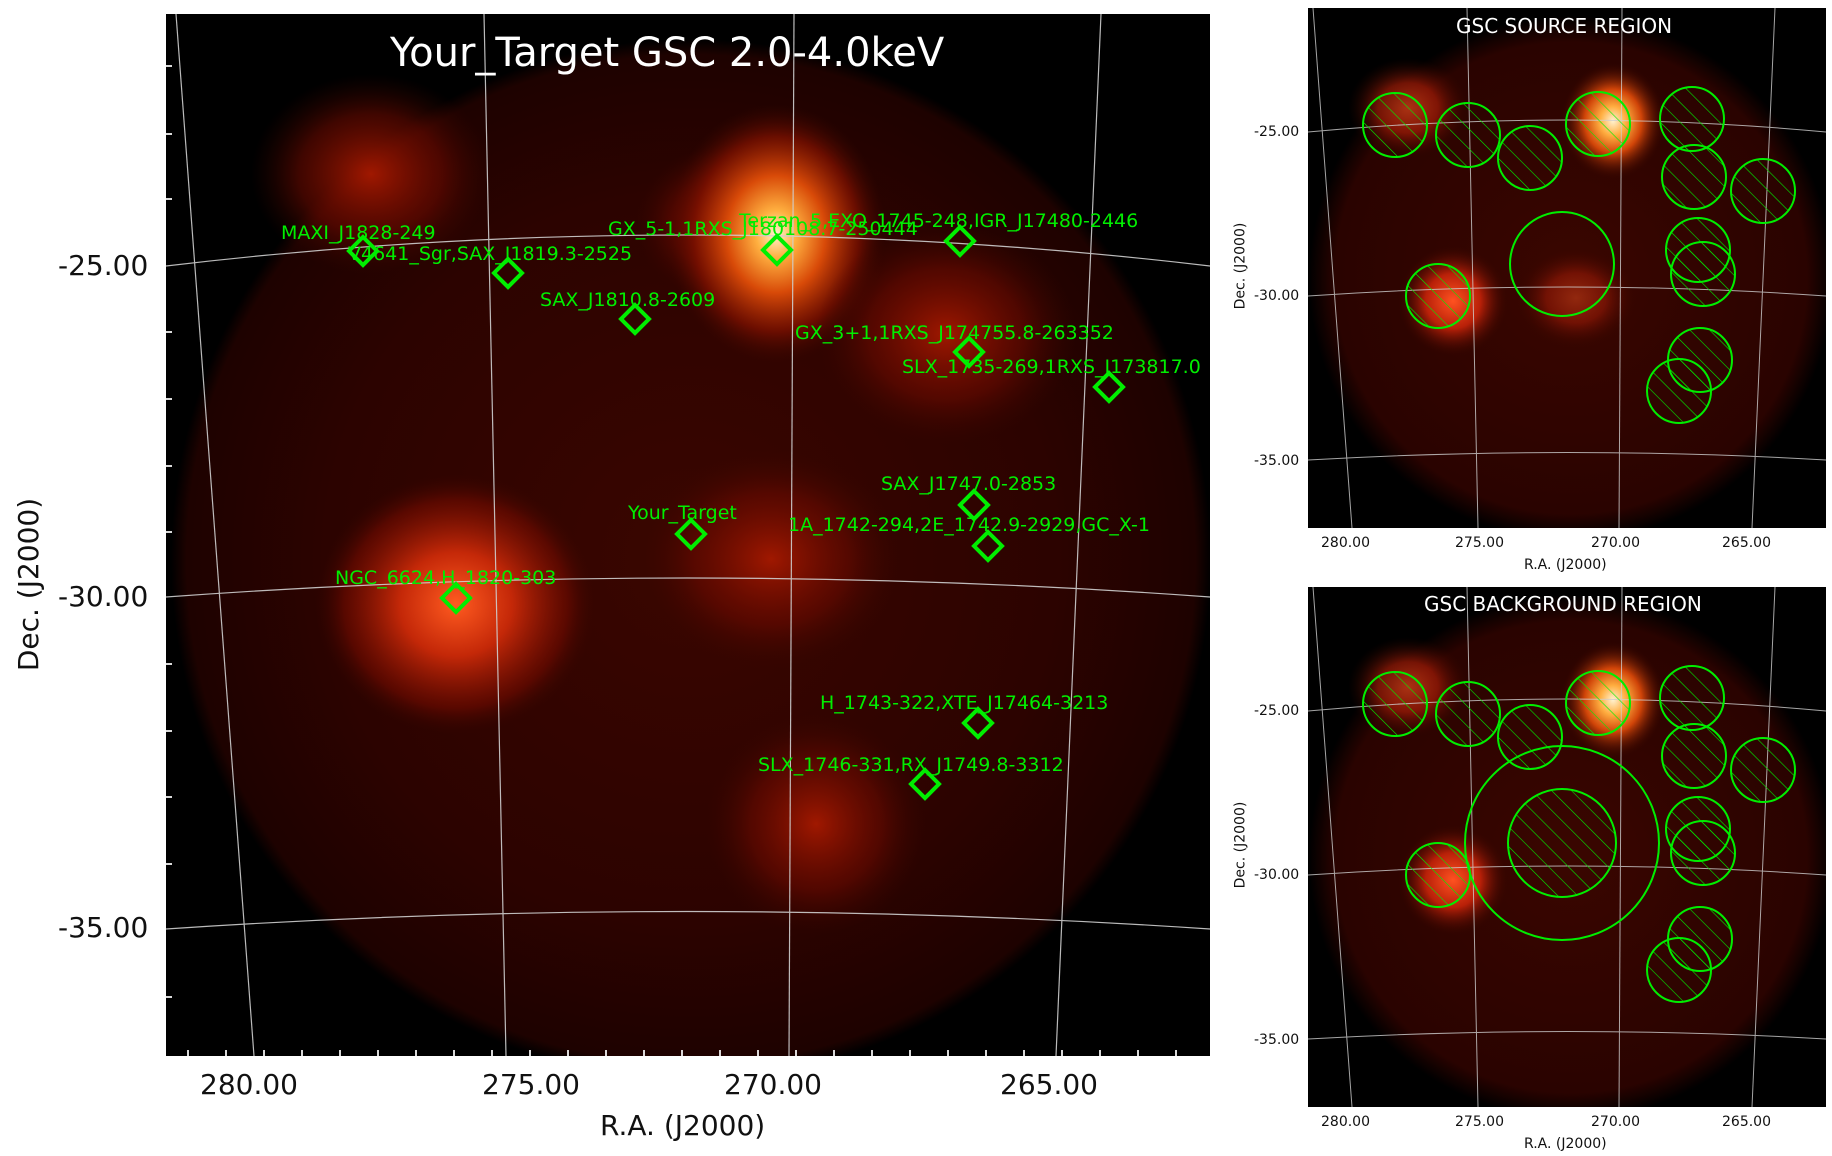  I want to click on source-region-image, so click(1567, 268).